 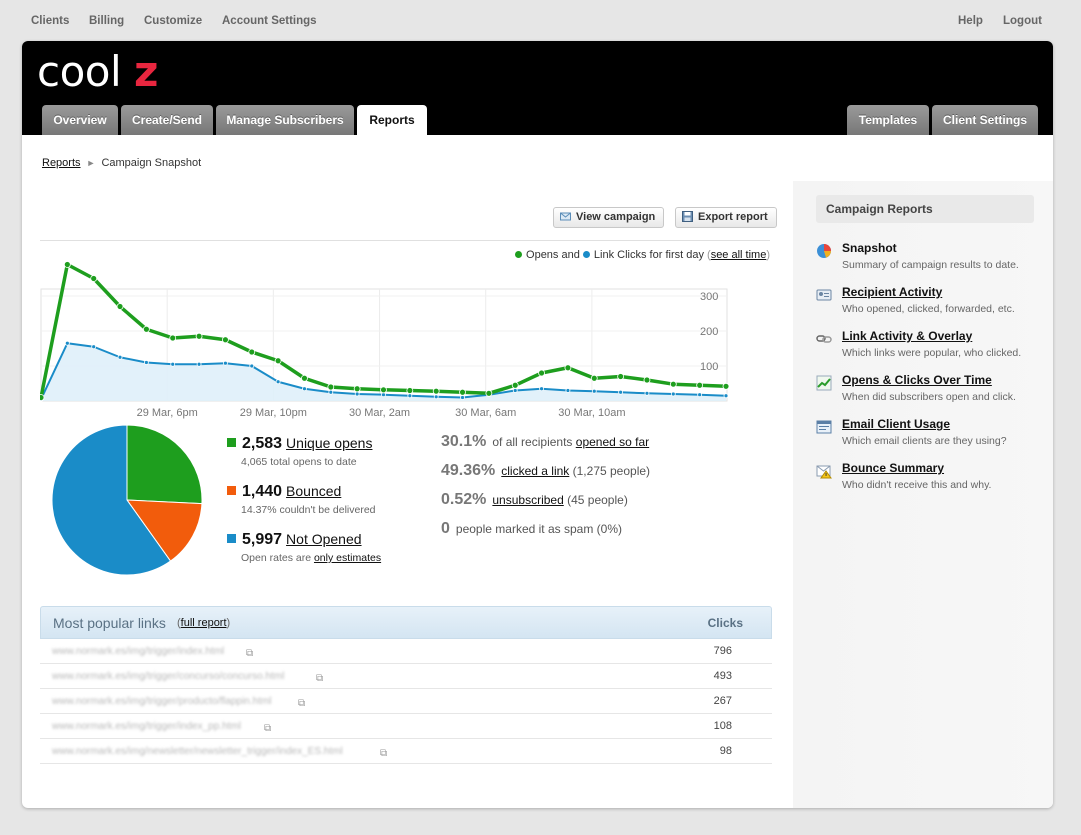 What do you see at coordinates (565, 216) in the screenshot?
I see `envelope-icon` at bounding box center [565, 216].